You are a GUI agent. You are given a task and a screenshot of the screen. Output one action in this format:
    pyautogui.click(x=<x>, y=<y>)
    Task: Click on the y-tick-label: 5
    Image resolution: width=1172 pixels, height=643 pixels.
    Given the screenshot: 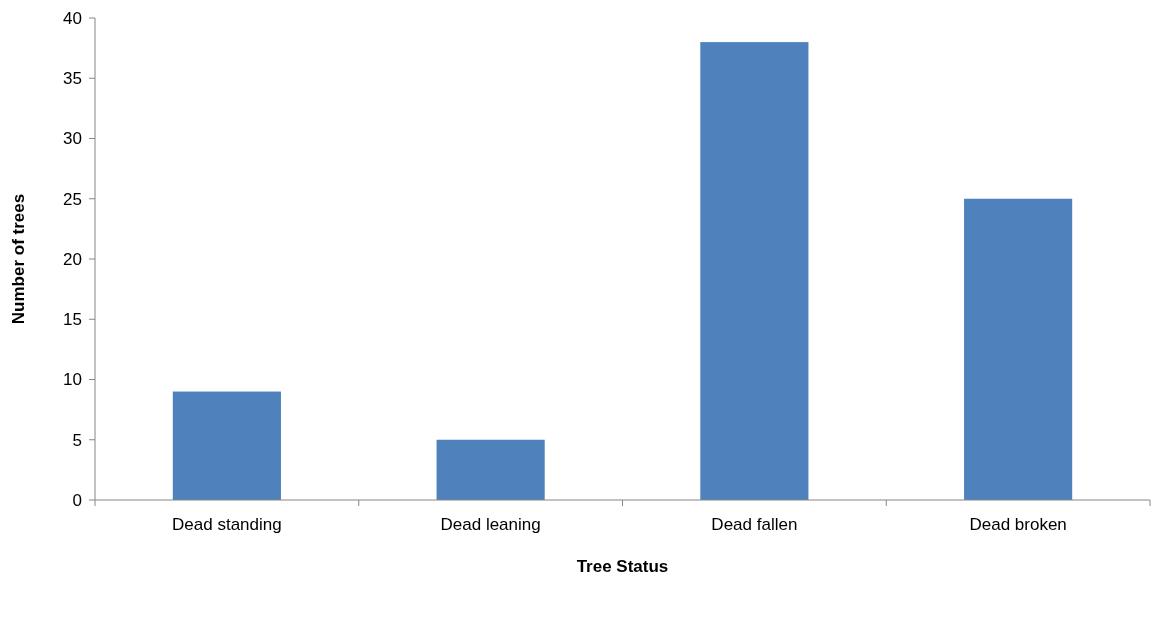 What is the action you would take?
    pyautogui.click(x=77, y=440)
    